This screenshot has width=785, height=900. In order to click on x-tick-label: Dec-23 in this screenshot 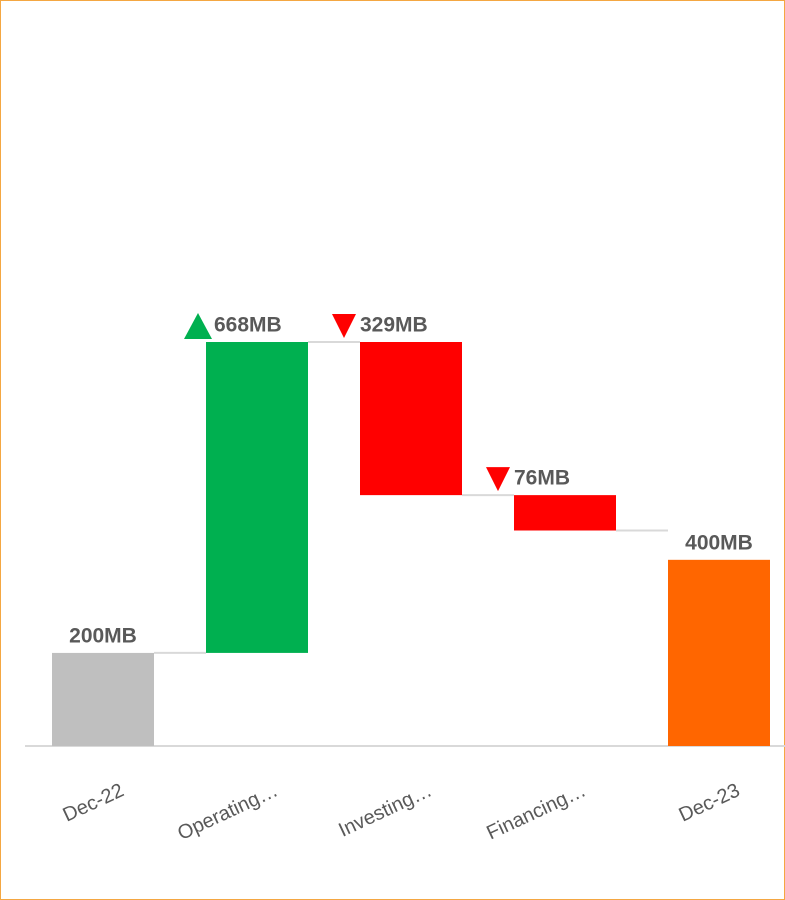, I will do `click(710, 802)`.